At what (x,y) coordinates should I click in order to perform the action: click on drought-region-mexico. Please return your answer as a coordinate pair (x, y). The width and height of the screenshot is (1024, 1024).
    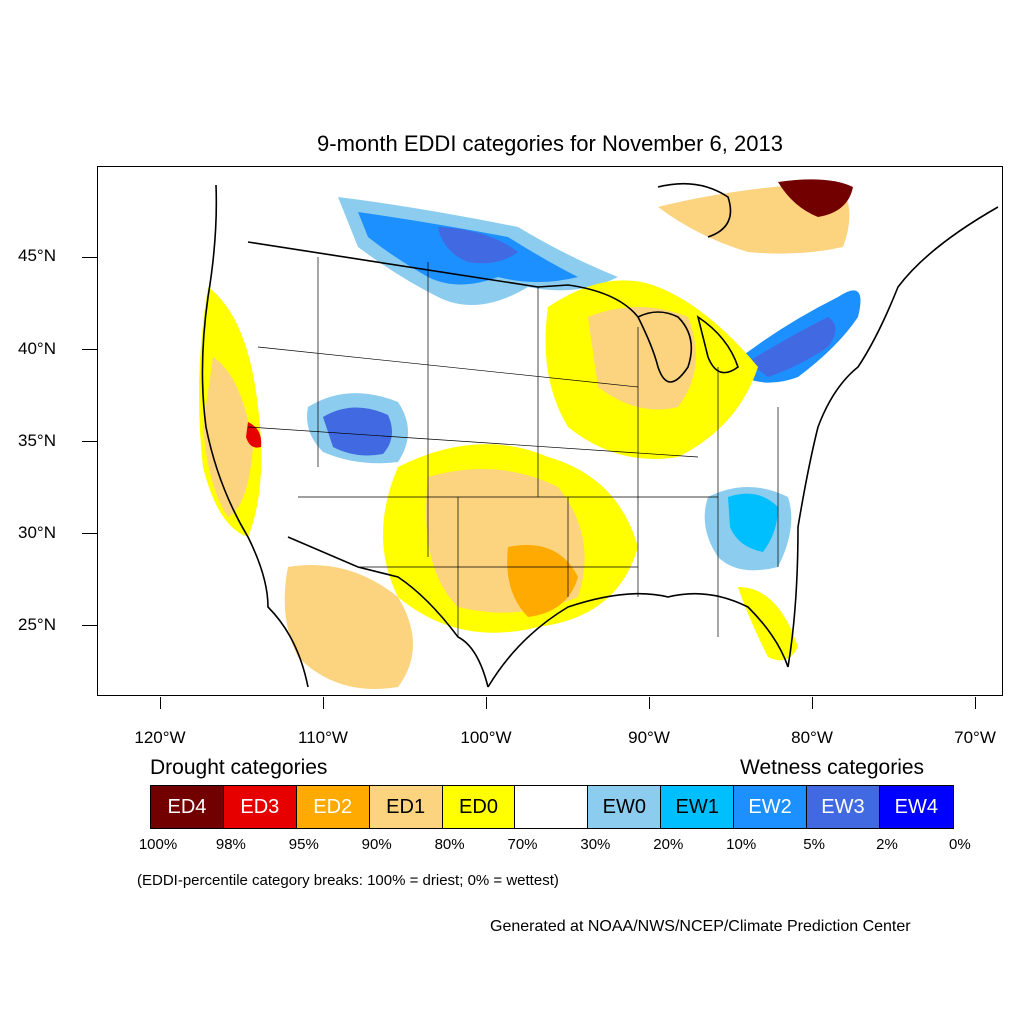
    Looking at the image, I should click on (348, 627).